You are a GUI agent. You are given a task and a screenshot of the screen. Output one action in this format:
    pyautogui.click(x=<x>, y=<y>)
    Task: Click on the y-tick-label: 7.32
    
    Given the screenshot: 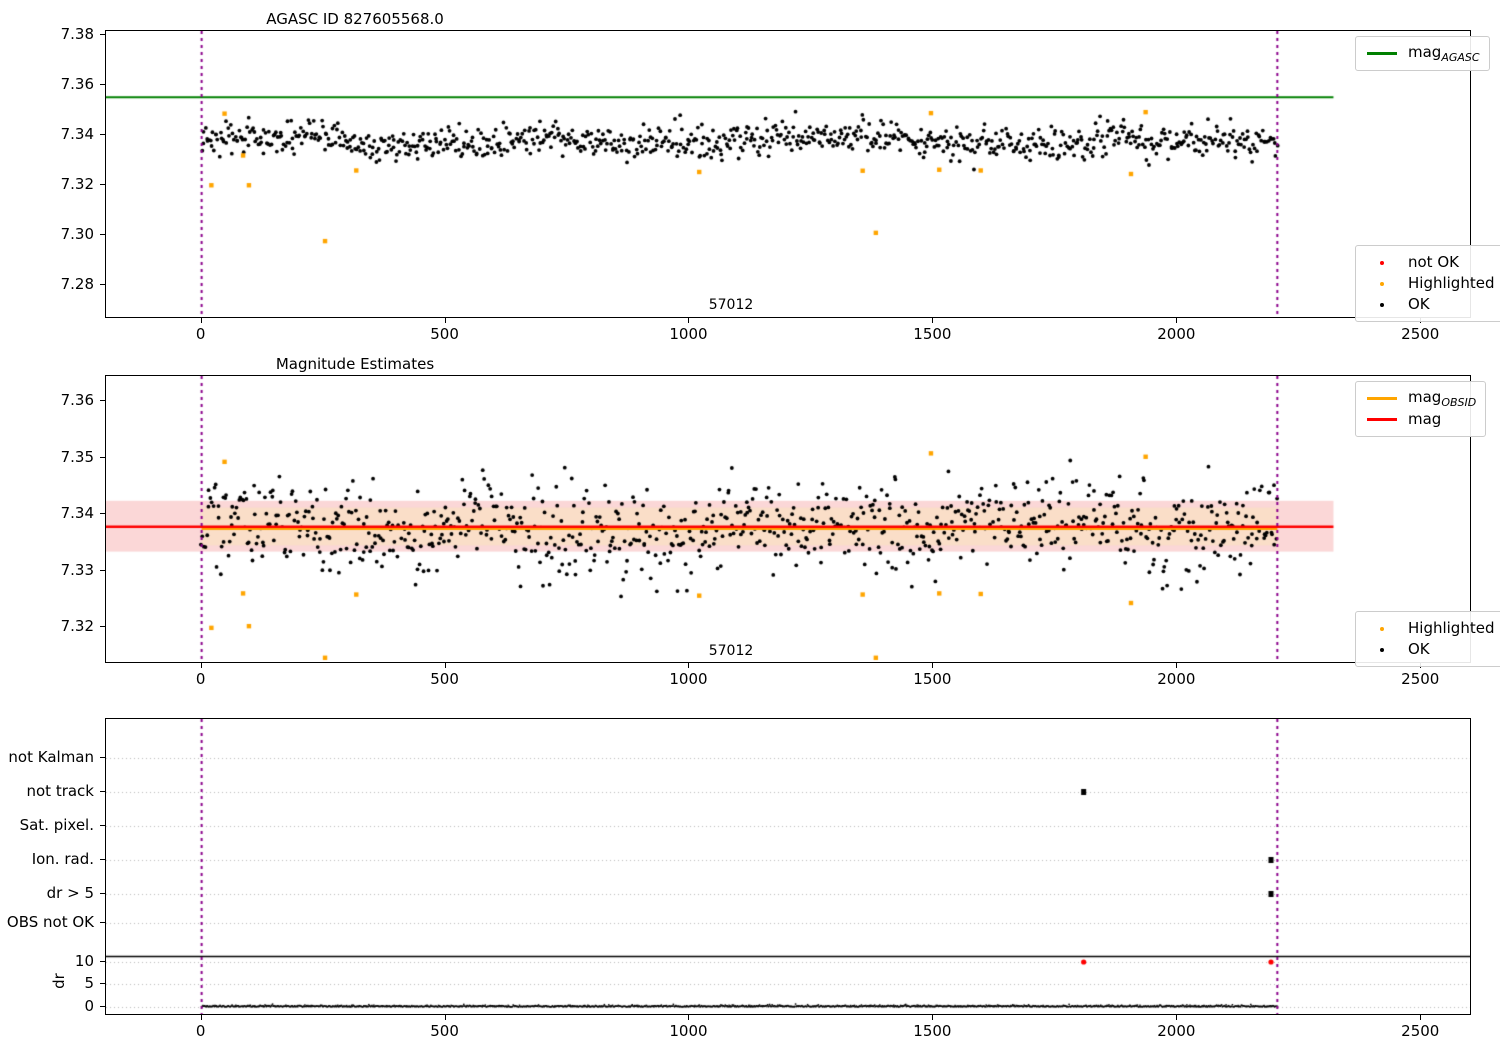 What is the action you would take?
    pyautogui.click(x=77, y=626)
    